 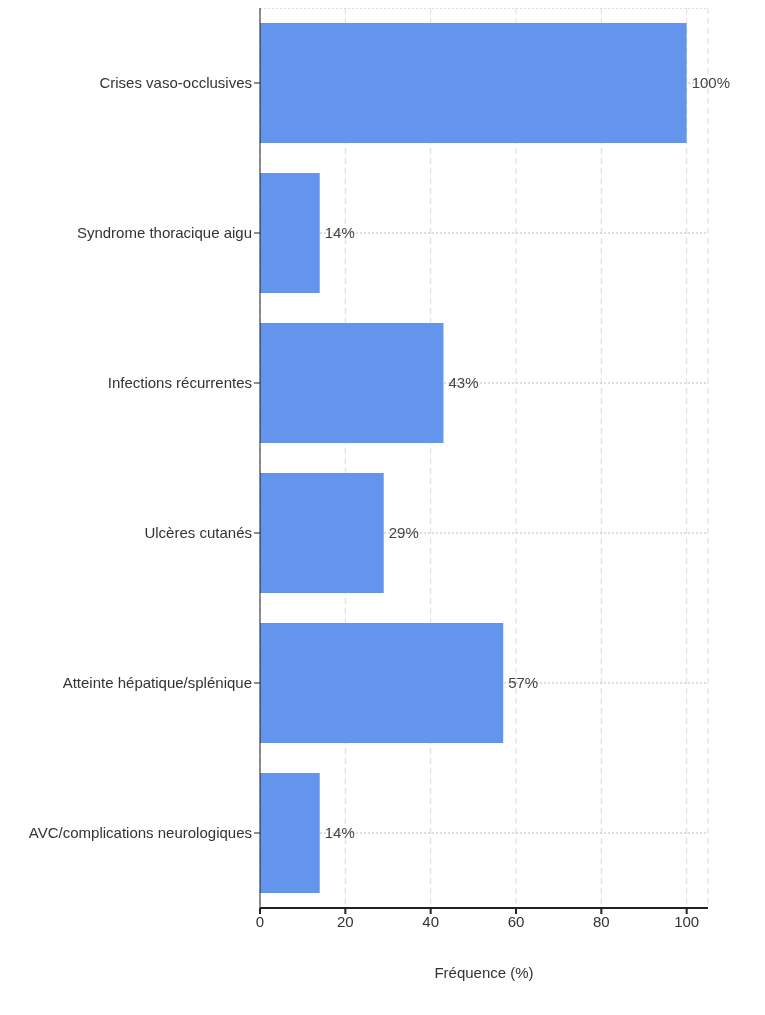 I want to click on y-tick-label: Crises vaso-occlusives, so click(x=175, y=83).